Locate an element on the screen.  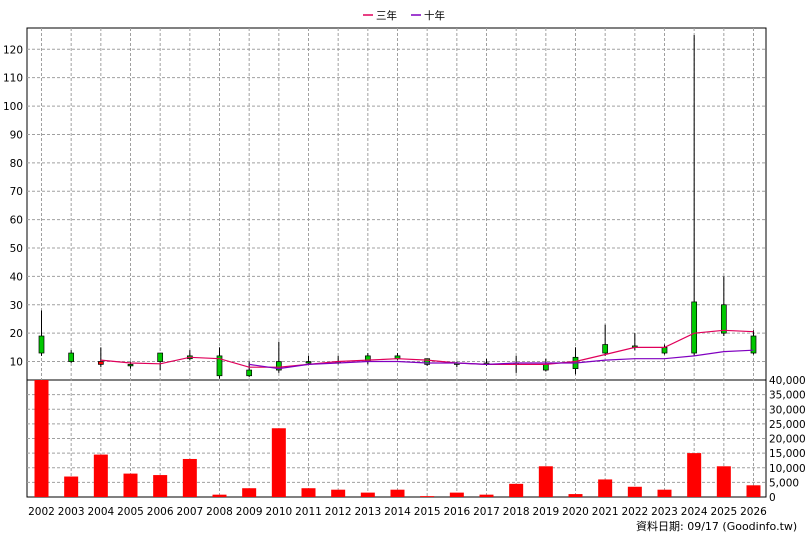
x-tick-label: 2006 is located at coordinates (160, 512).